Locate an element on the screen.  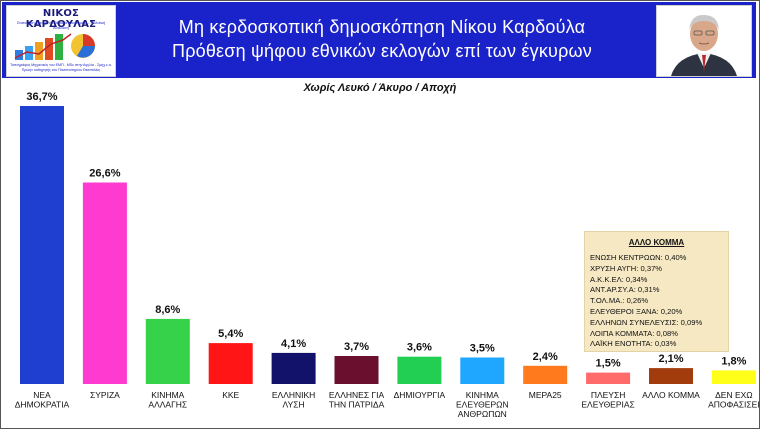
category-label-line: ΕΛΛΗΝΕΣ ΓΙΑ is located at coordinates (357, 395).